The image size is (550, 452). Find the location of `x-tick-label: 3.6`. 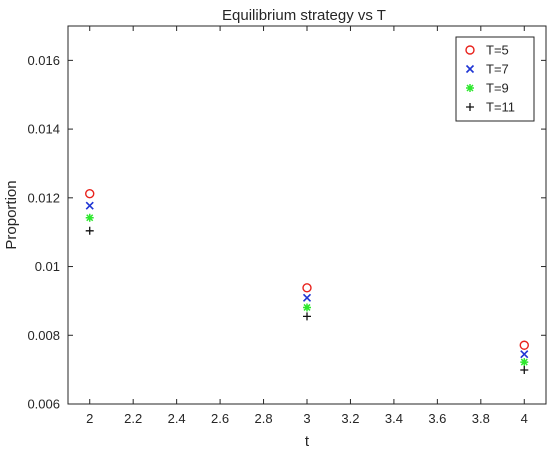

x-tick-label: 3.6 is located at coordinates (437, 418).